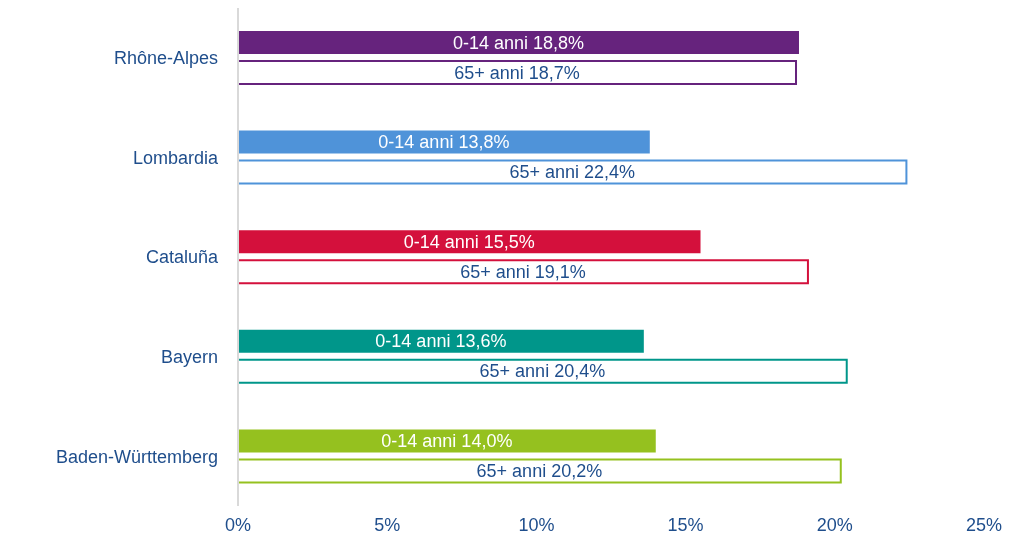  I want to click on data-label: 65+ anni 20,4%, so click(542, 371).